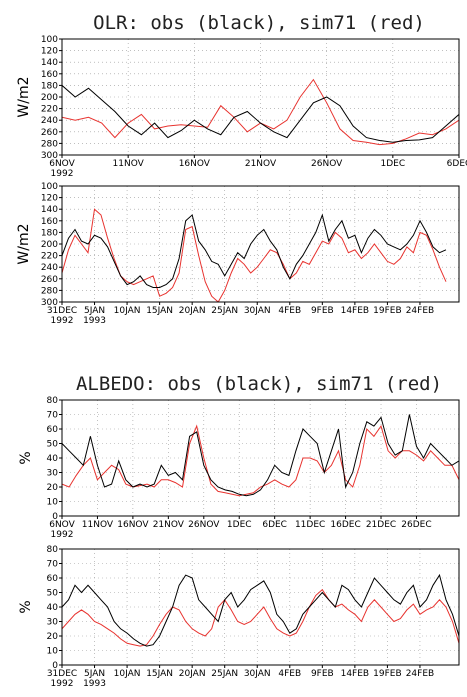 Image resolution: width=467 pixels, height=697 pixels. Describe the element at coordinates (49, 280) in the screenshot. I see `y-tick-label: 260` at that location.